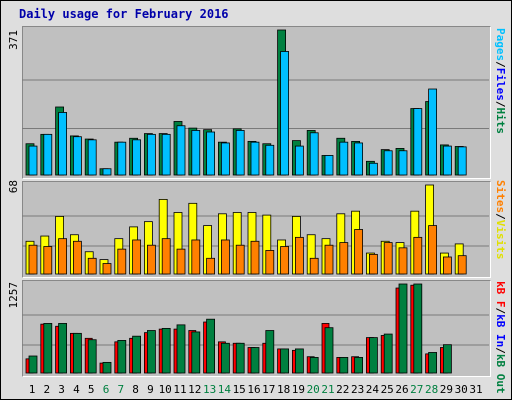  Describe the element at coordinates (283, 389) in the screenshot. I see `day-label: 18` at that location.